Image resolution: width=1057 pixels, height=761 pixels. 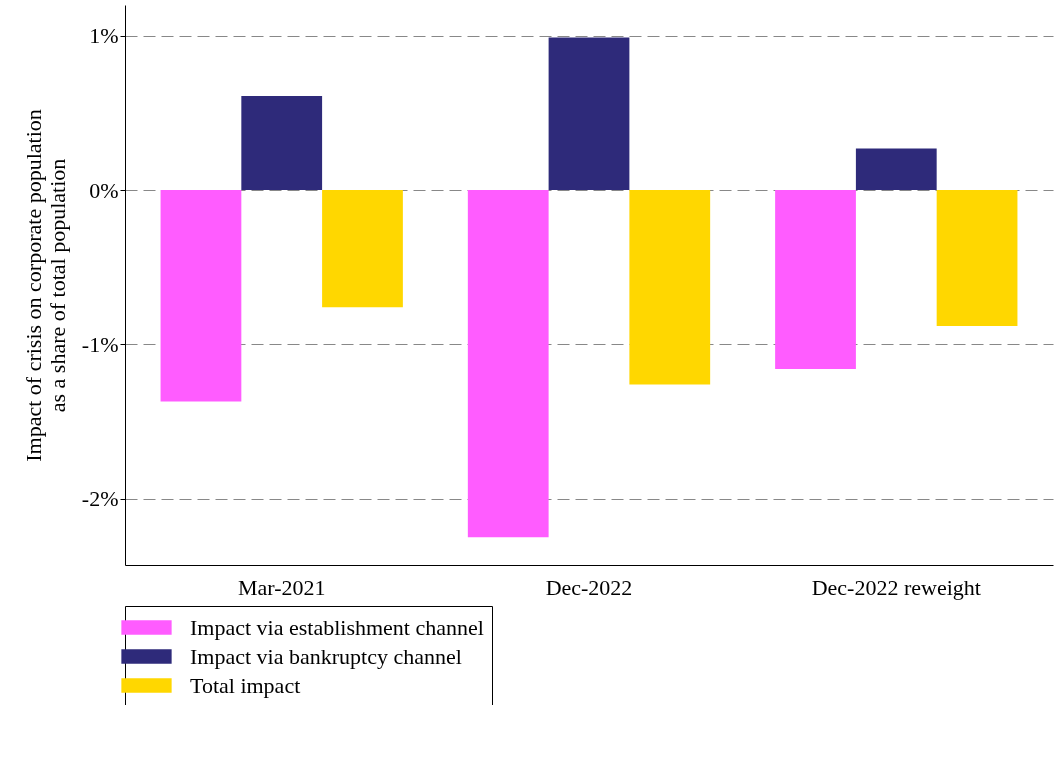 What do you see at coordinates (100, 344) in the screenshot?
I see `y-tick-label: -1%` at bounding box center [100, 344].